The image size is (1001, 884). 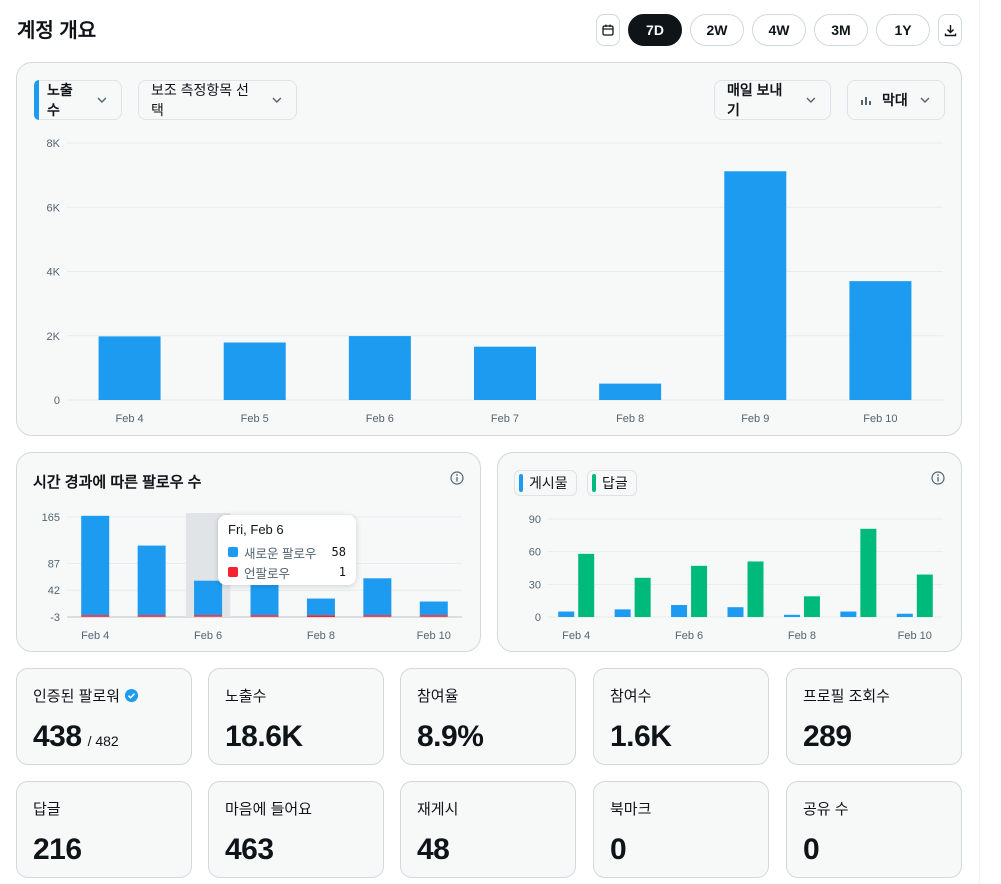 I want to click on tooltip-new-swatch, so click(x=233, y=552).